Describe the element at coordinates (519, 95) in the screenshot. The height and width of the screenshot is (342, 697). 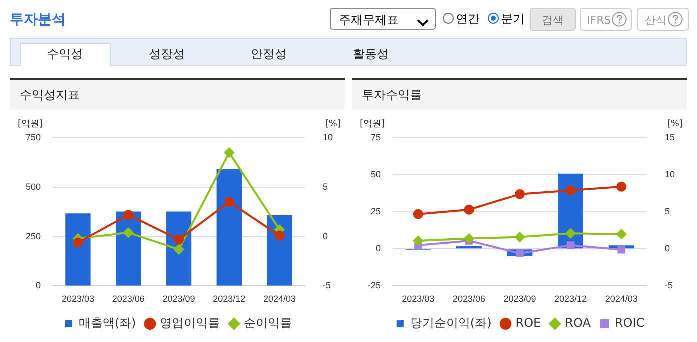
I see `chart-title: 투자수익률` at that location.